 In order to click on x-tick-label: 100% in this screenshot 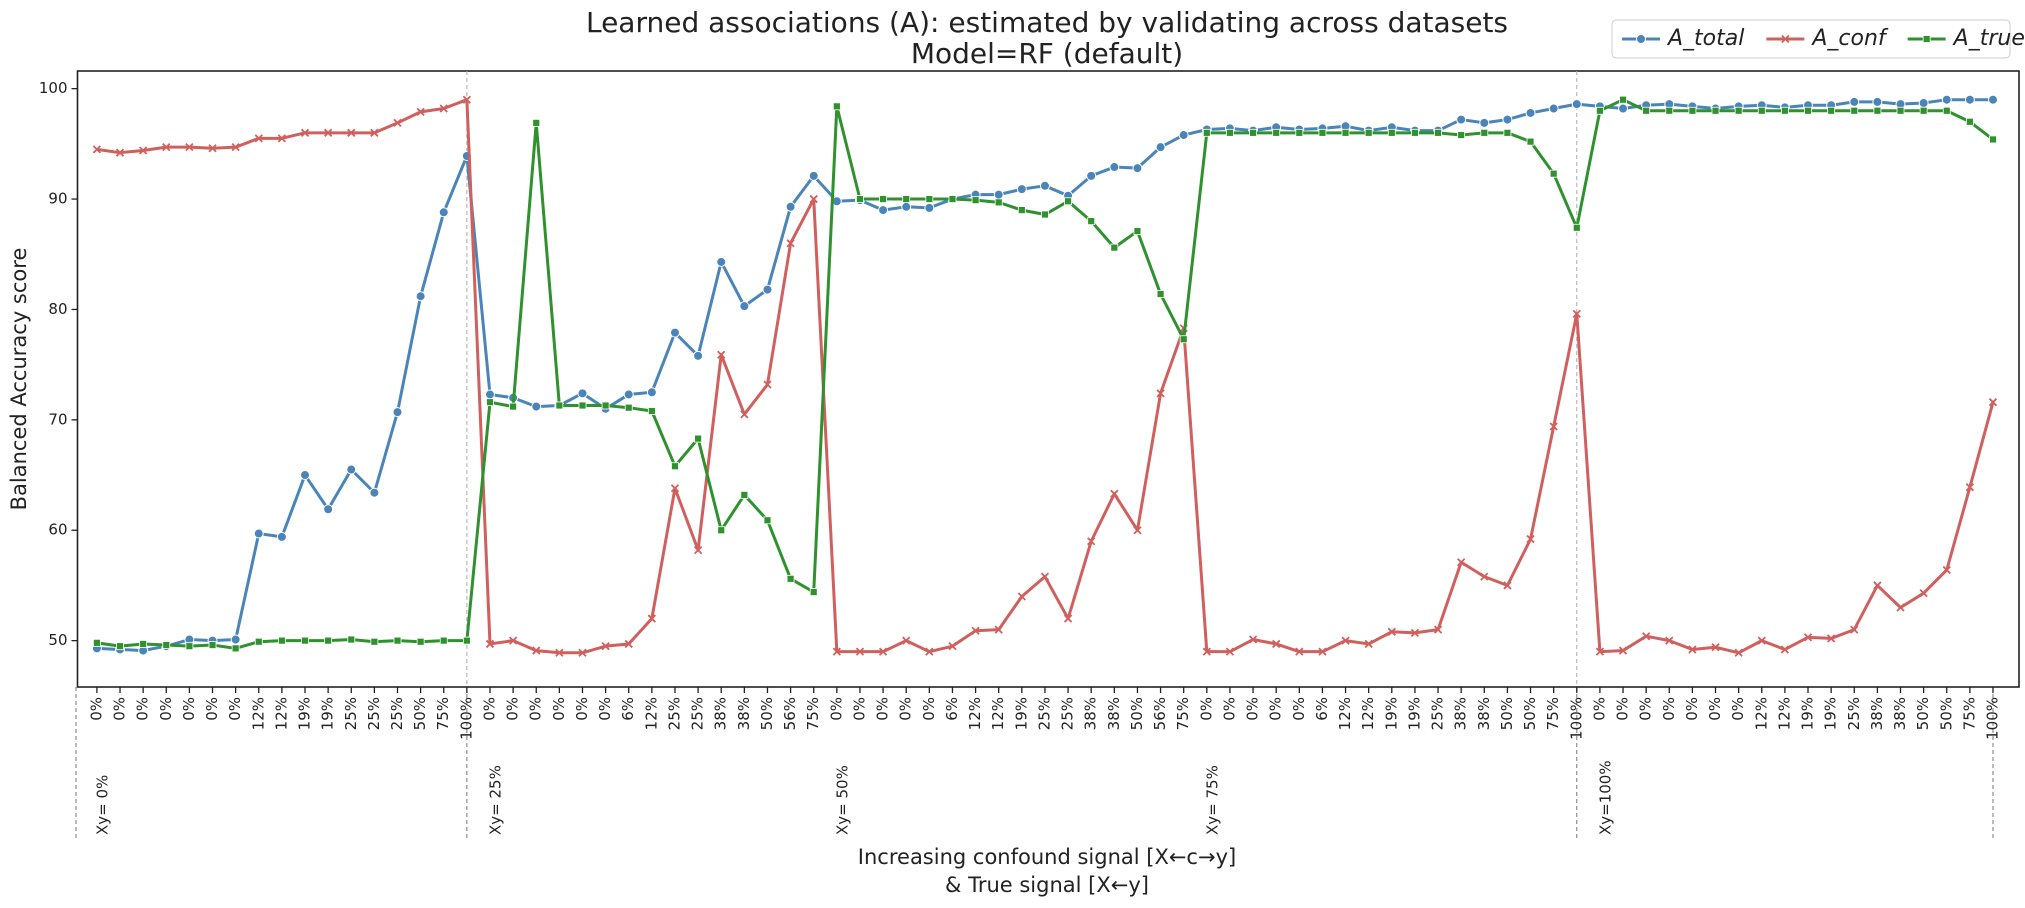, I will do `click(466, 718)`.